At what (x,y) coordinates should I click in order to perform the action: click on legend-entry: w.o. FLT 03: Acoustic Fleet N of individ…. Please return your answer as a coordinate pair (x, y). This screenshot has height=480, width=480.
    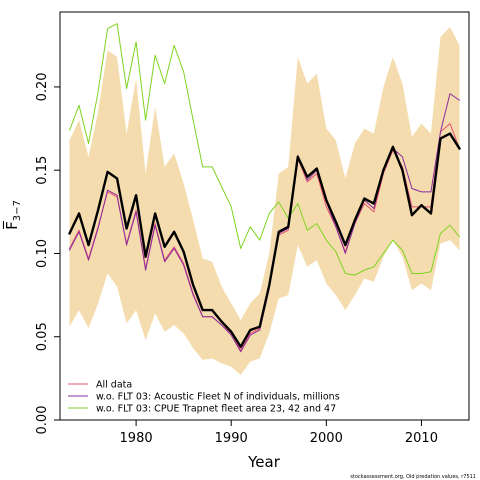
    Looking at the image, I should click on (204, 397).